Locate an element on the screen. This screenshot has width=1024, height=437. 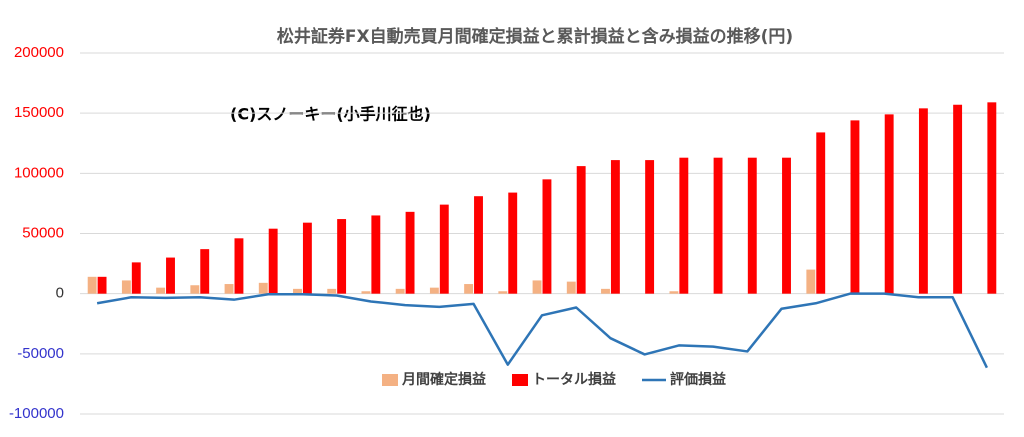
annotation: (C)スノーキー(小手川征也) is located at coordinates (330, 114).